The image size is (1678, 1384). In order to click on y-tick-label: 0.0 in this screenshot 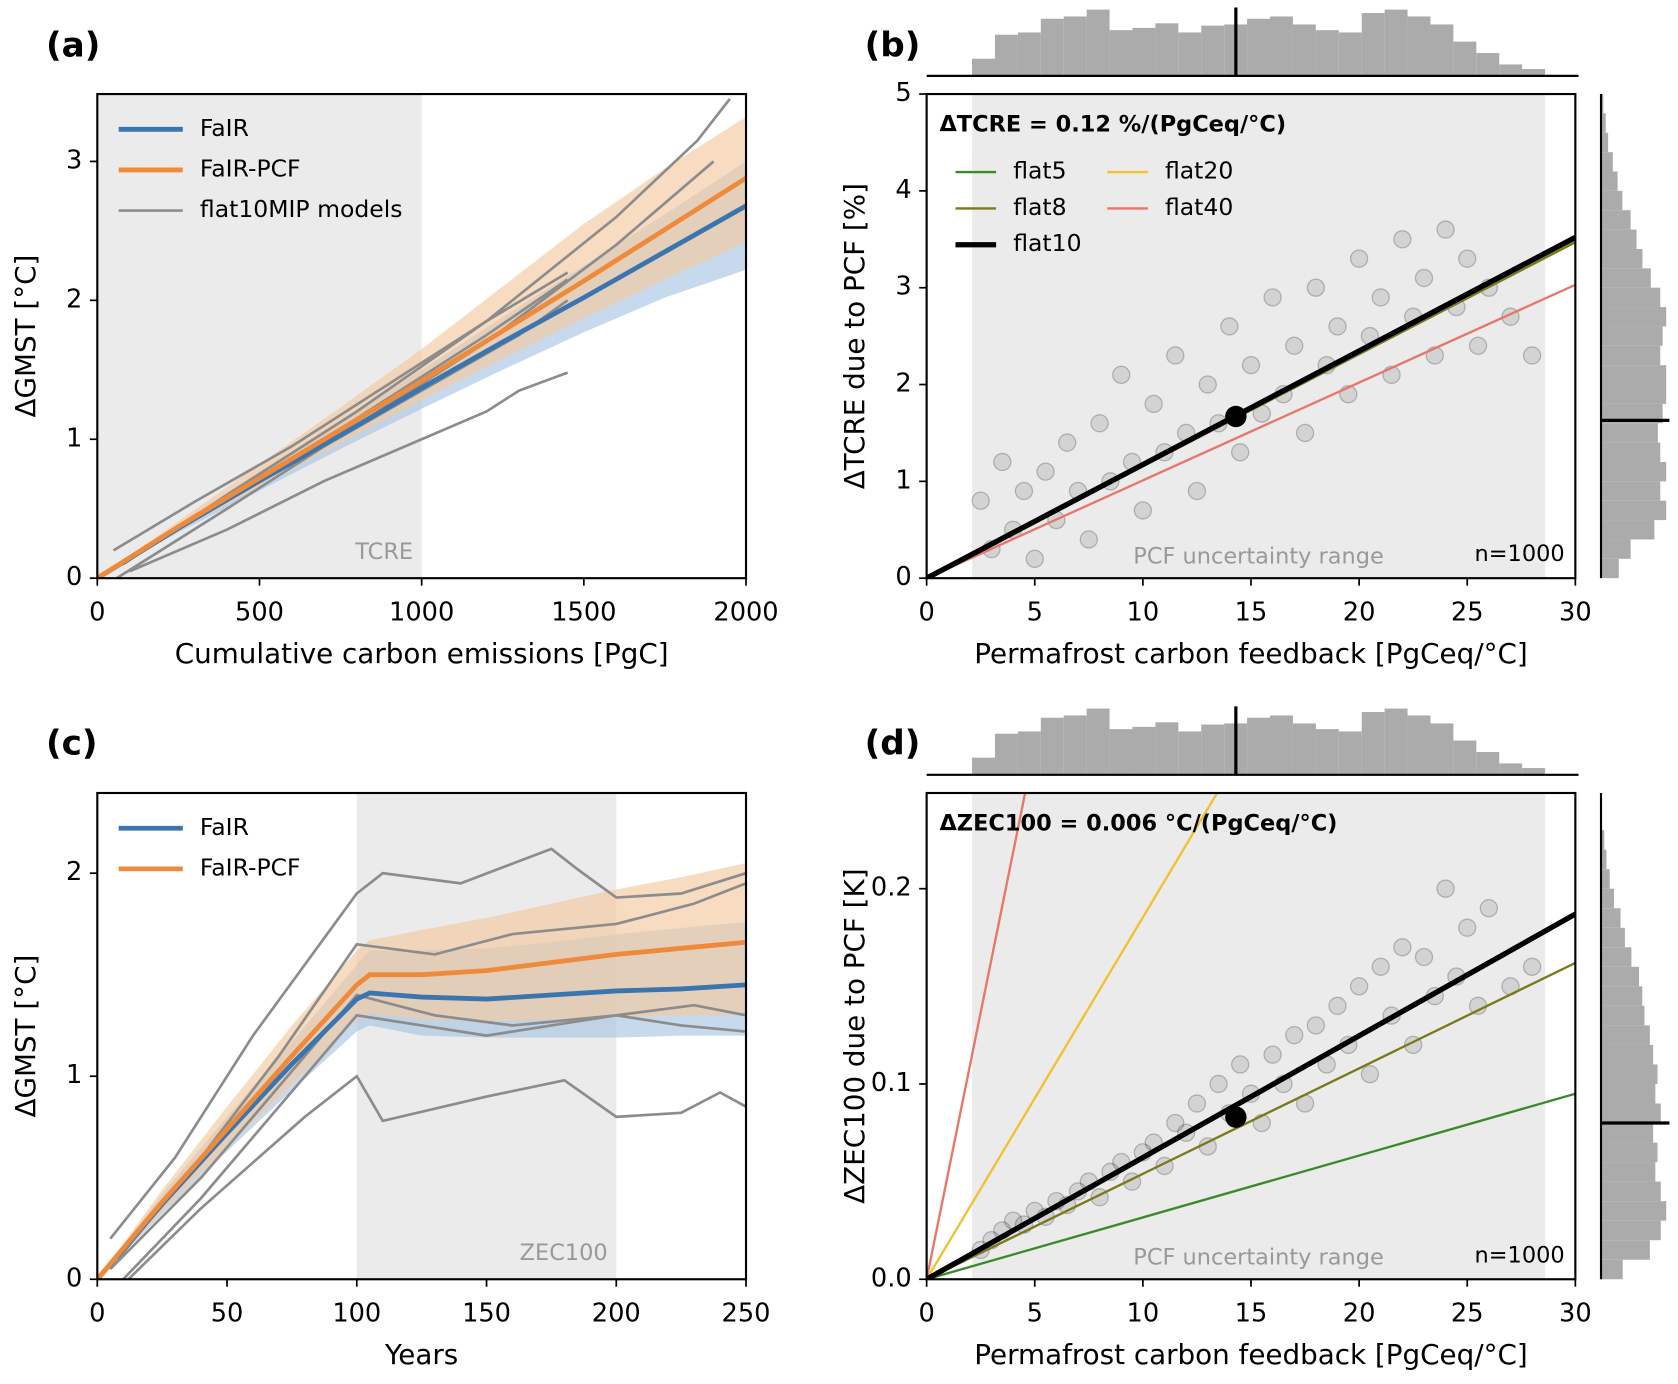, I will do `click(891, 1278)`.